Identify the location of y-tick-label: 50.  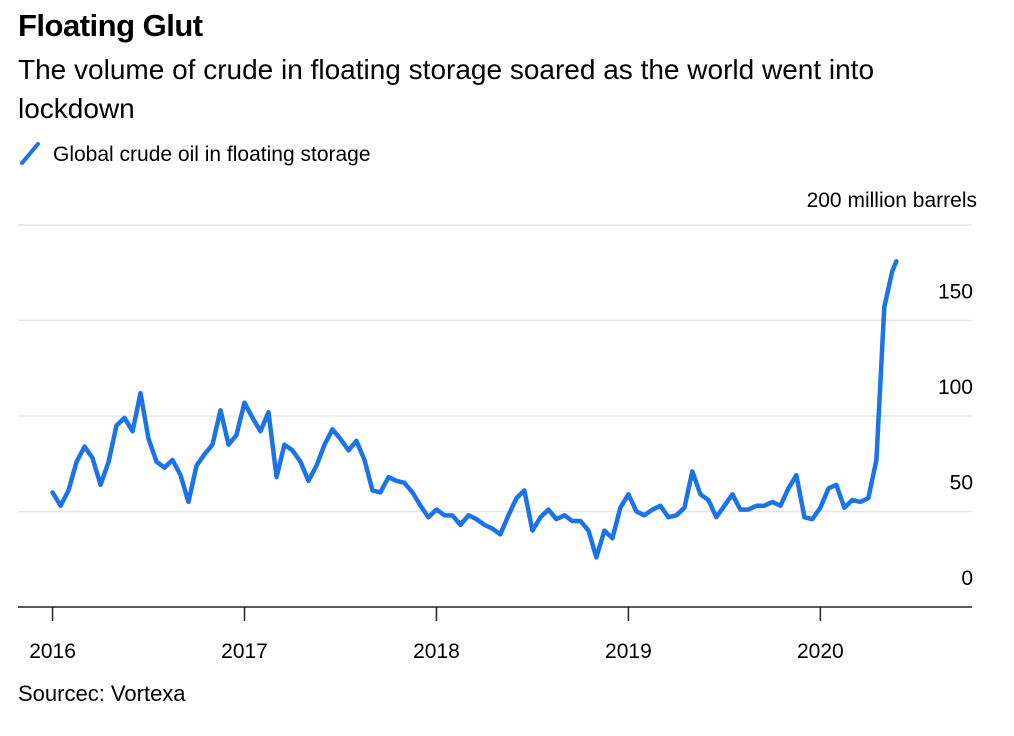
(961, 483).